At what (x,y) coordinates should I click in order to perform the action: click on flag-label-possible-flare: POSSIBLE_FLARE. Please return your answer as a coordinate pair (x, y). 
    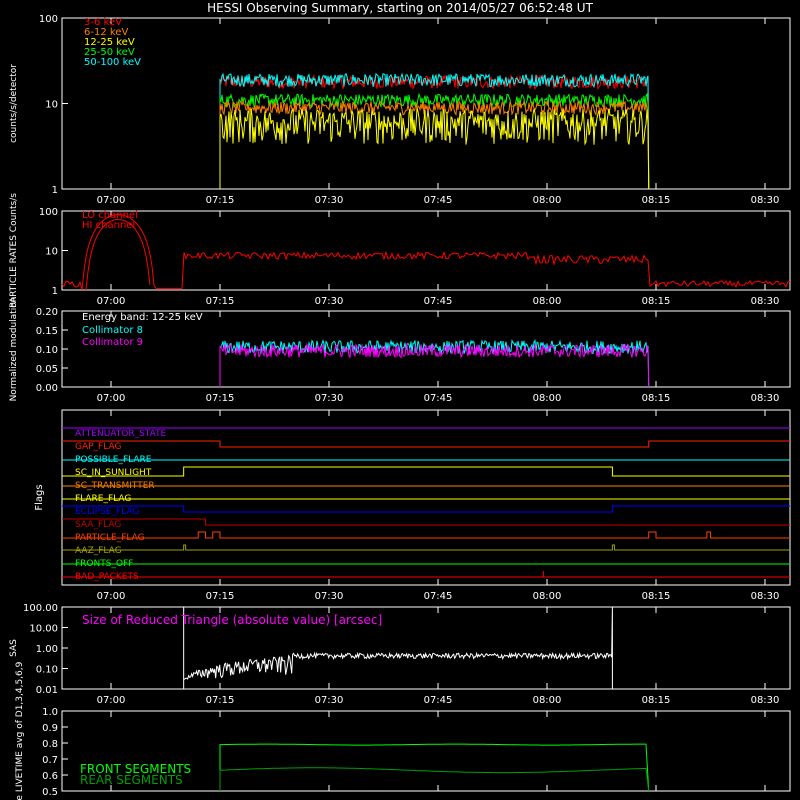
    Looking at the image, I should click on (113, 460).